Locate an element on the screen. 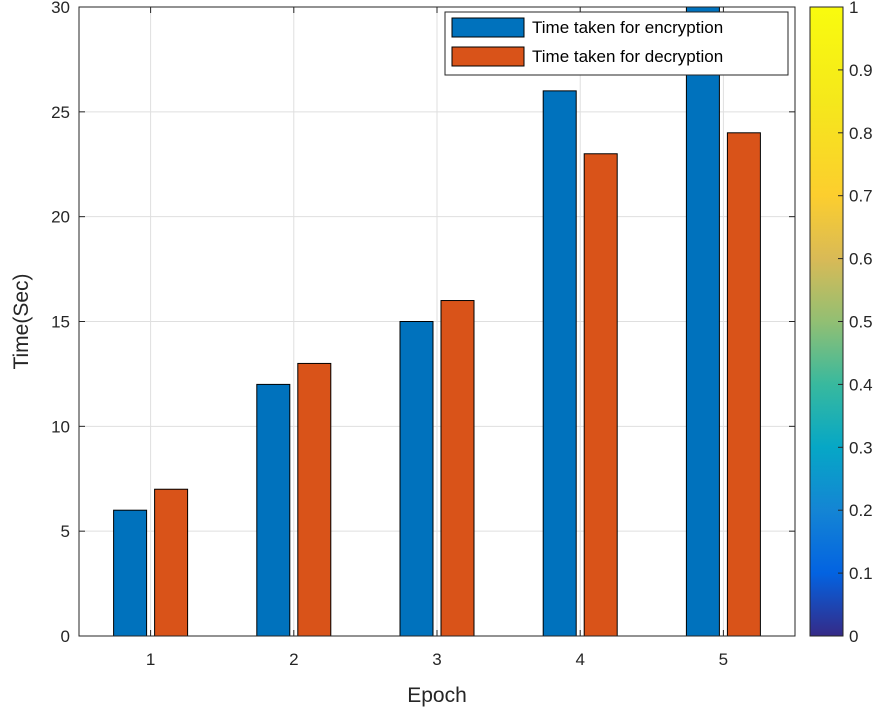 The image size is (896, 712). colorbar-tick-label: 0.3 is located at coordinates (861, 447).